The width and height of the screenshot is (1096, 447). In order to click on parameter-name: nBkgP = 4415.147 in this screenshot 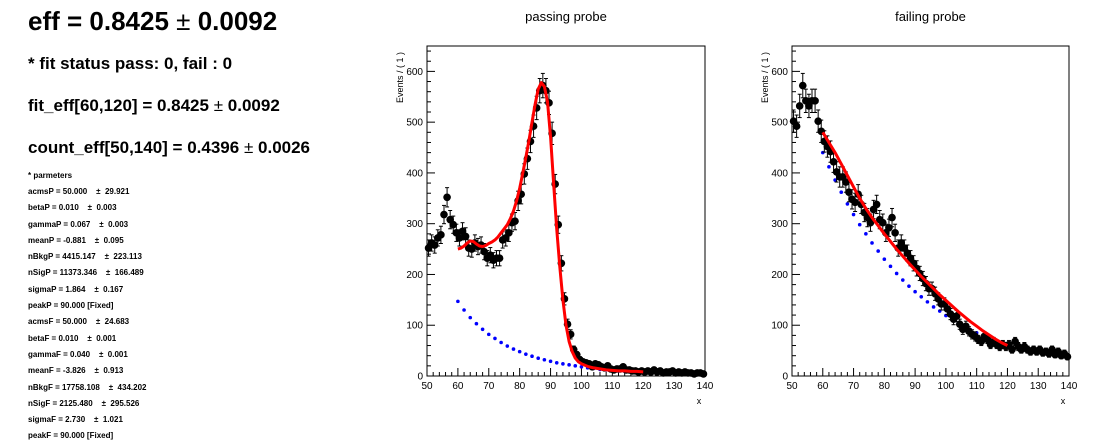, I will do `click(62, 257)`.